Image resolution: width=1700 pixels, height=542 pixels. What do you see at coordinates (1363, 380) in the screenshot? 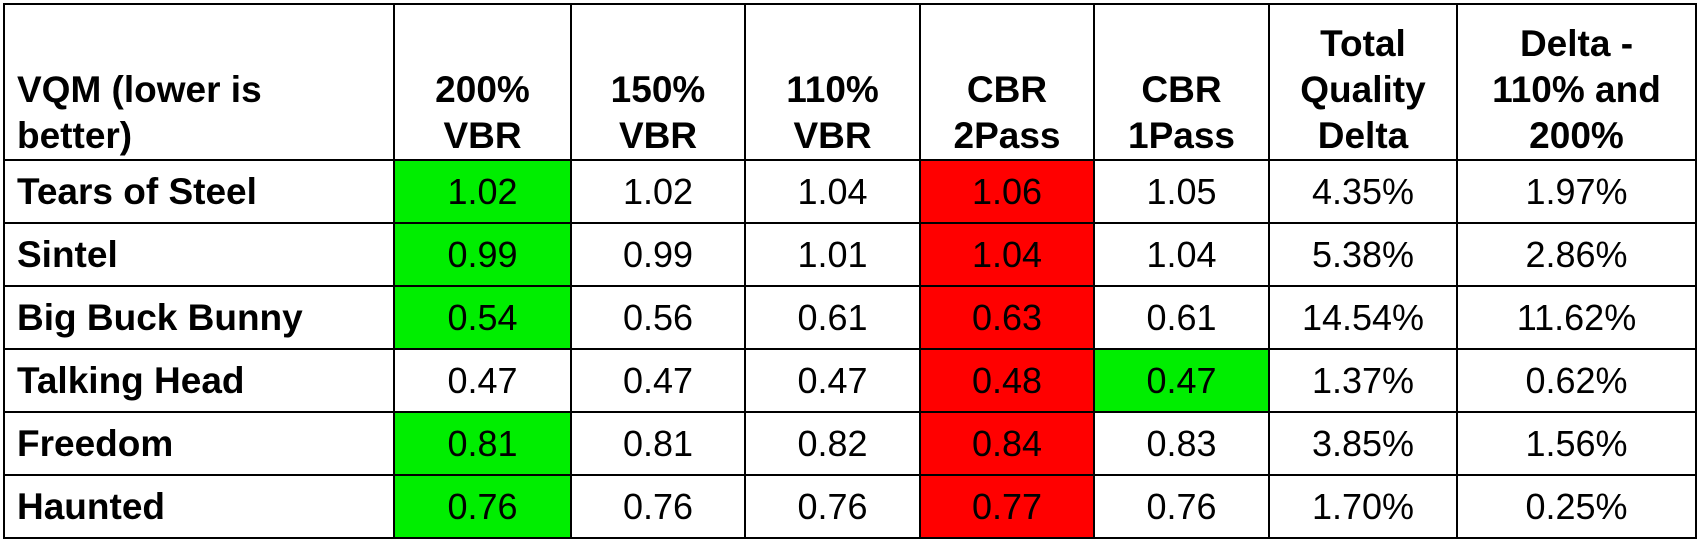
I see `table-cell: 1.37%` at bounding box center [1363, 380].